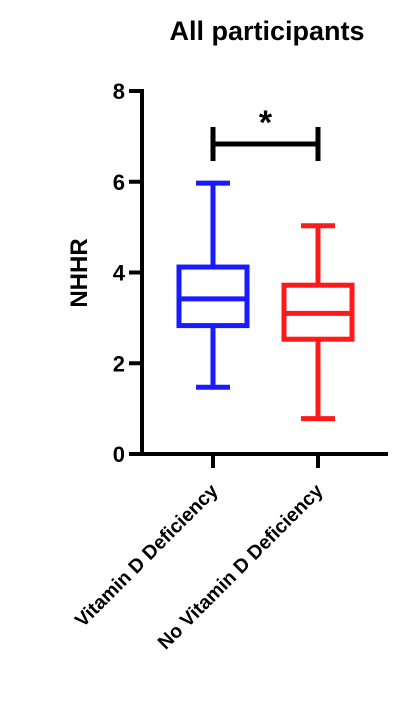 The width and height of the screenshot is (393, 719). I want to click on y-tick-label: 0, so click(119, 454).